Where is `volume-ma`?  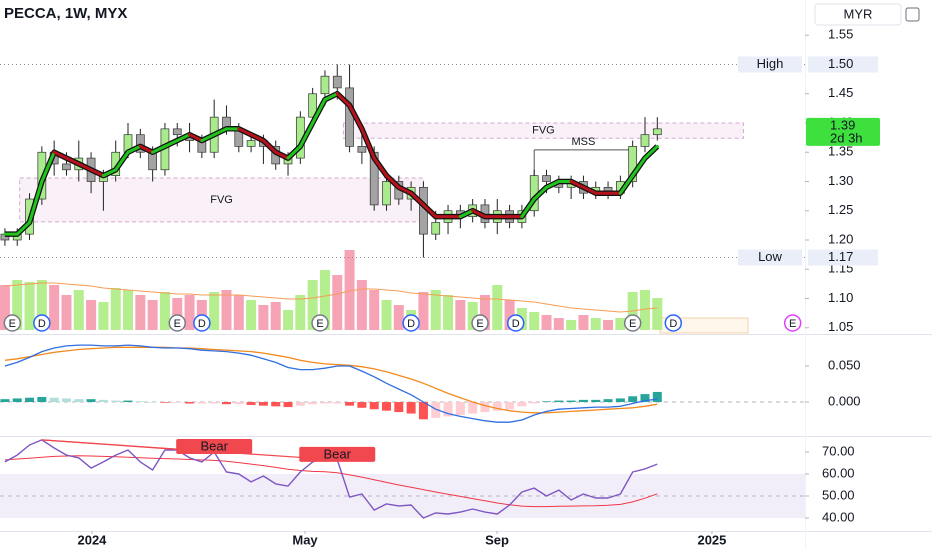 volume-ma is located at coordinates (331, 297).